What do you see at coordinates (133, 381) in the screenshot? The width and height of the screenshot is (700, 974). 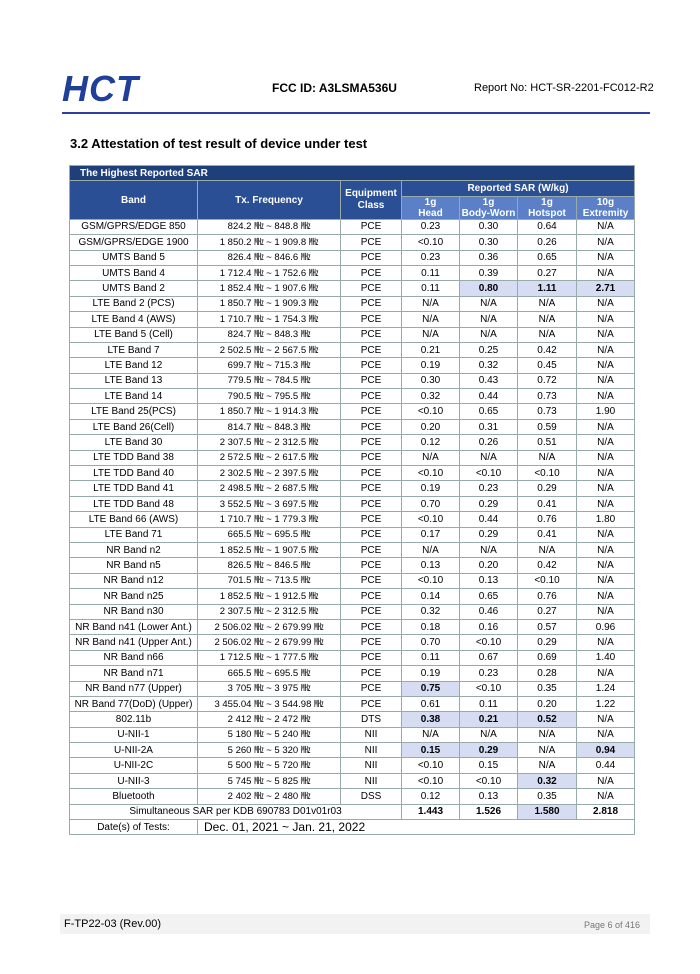 I see `band: LTE Band 13` at bounding box center [133, 381].